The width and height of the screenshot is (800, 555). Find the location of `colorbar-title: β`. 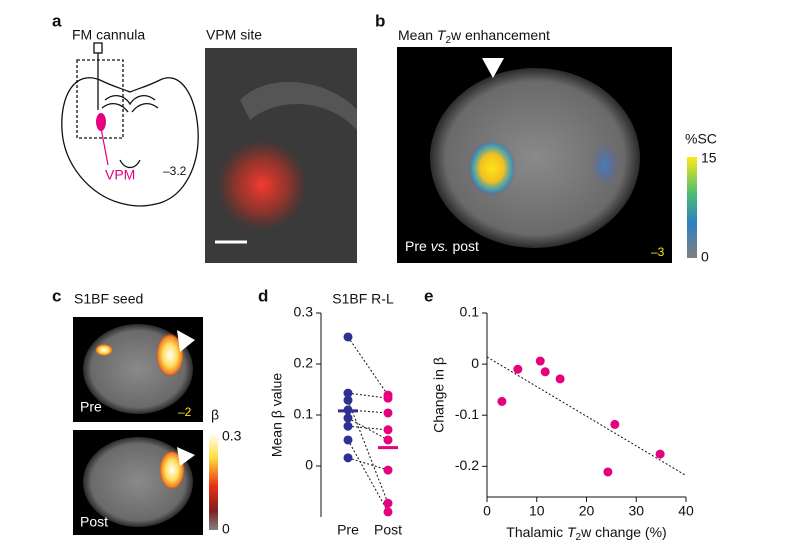

colorbar-title: β is located at coordinates (215, 415).